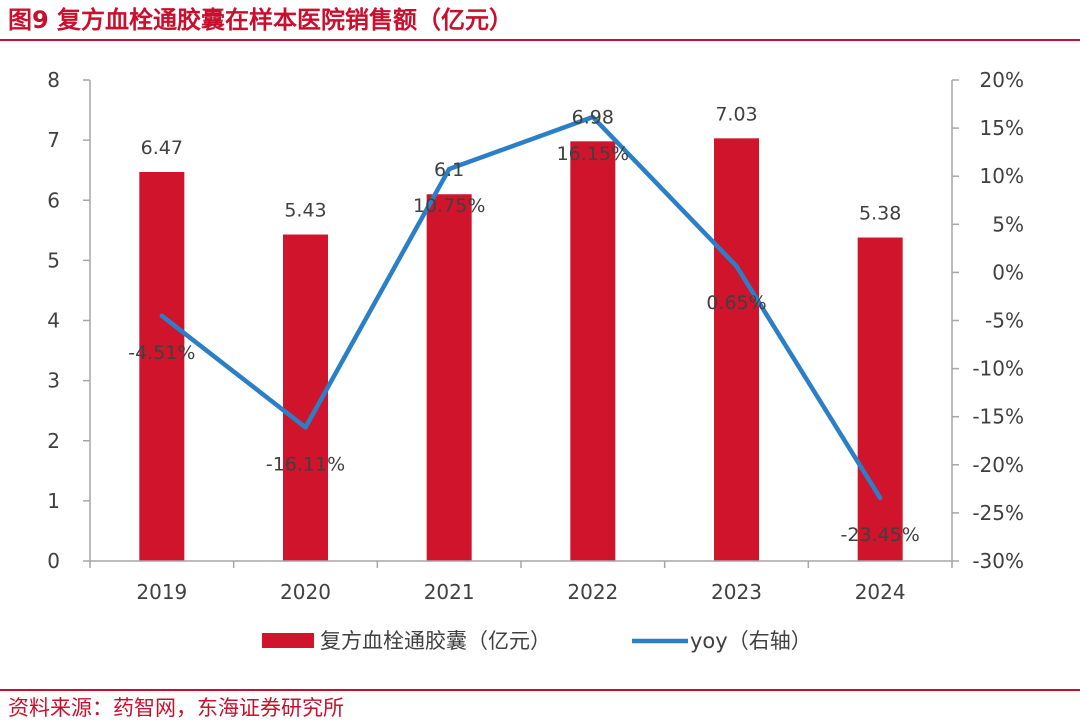 This screenshot has height=724, width=1080. What do you see at coordinates (880, 399) in the screenshot?
I see `bar-2024` at bounding box center [880, 399].